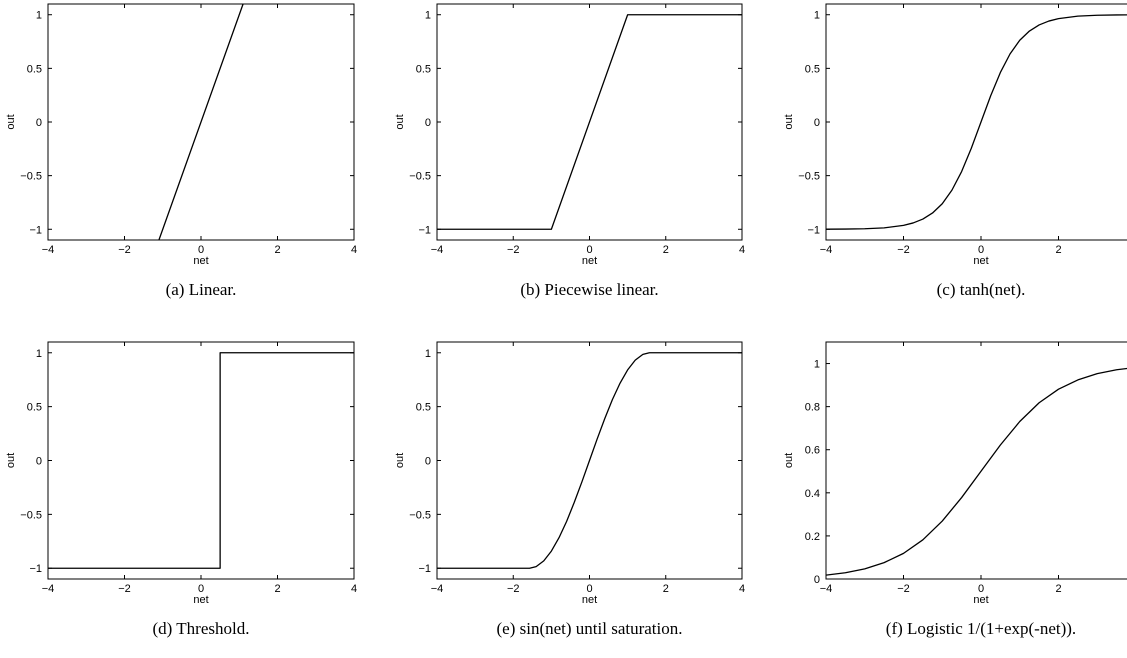 The image size is (1127, 658). What do you see at coordinates (812, 408) in the screenshot?
I see `y-tick-label: 0.8` at bounding box center [812, 408].